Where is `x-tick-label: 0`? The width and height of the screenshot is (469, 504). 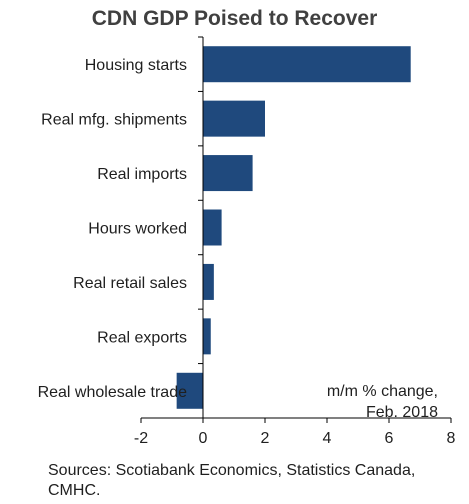
x-tick-label: 0 is located at coordinates (203, 438).